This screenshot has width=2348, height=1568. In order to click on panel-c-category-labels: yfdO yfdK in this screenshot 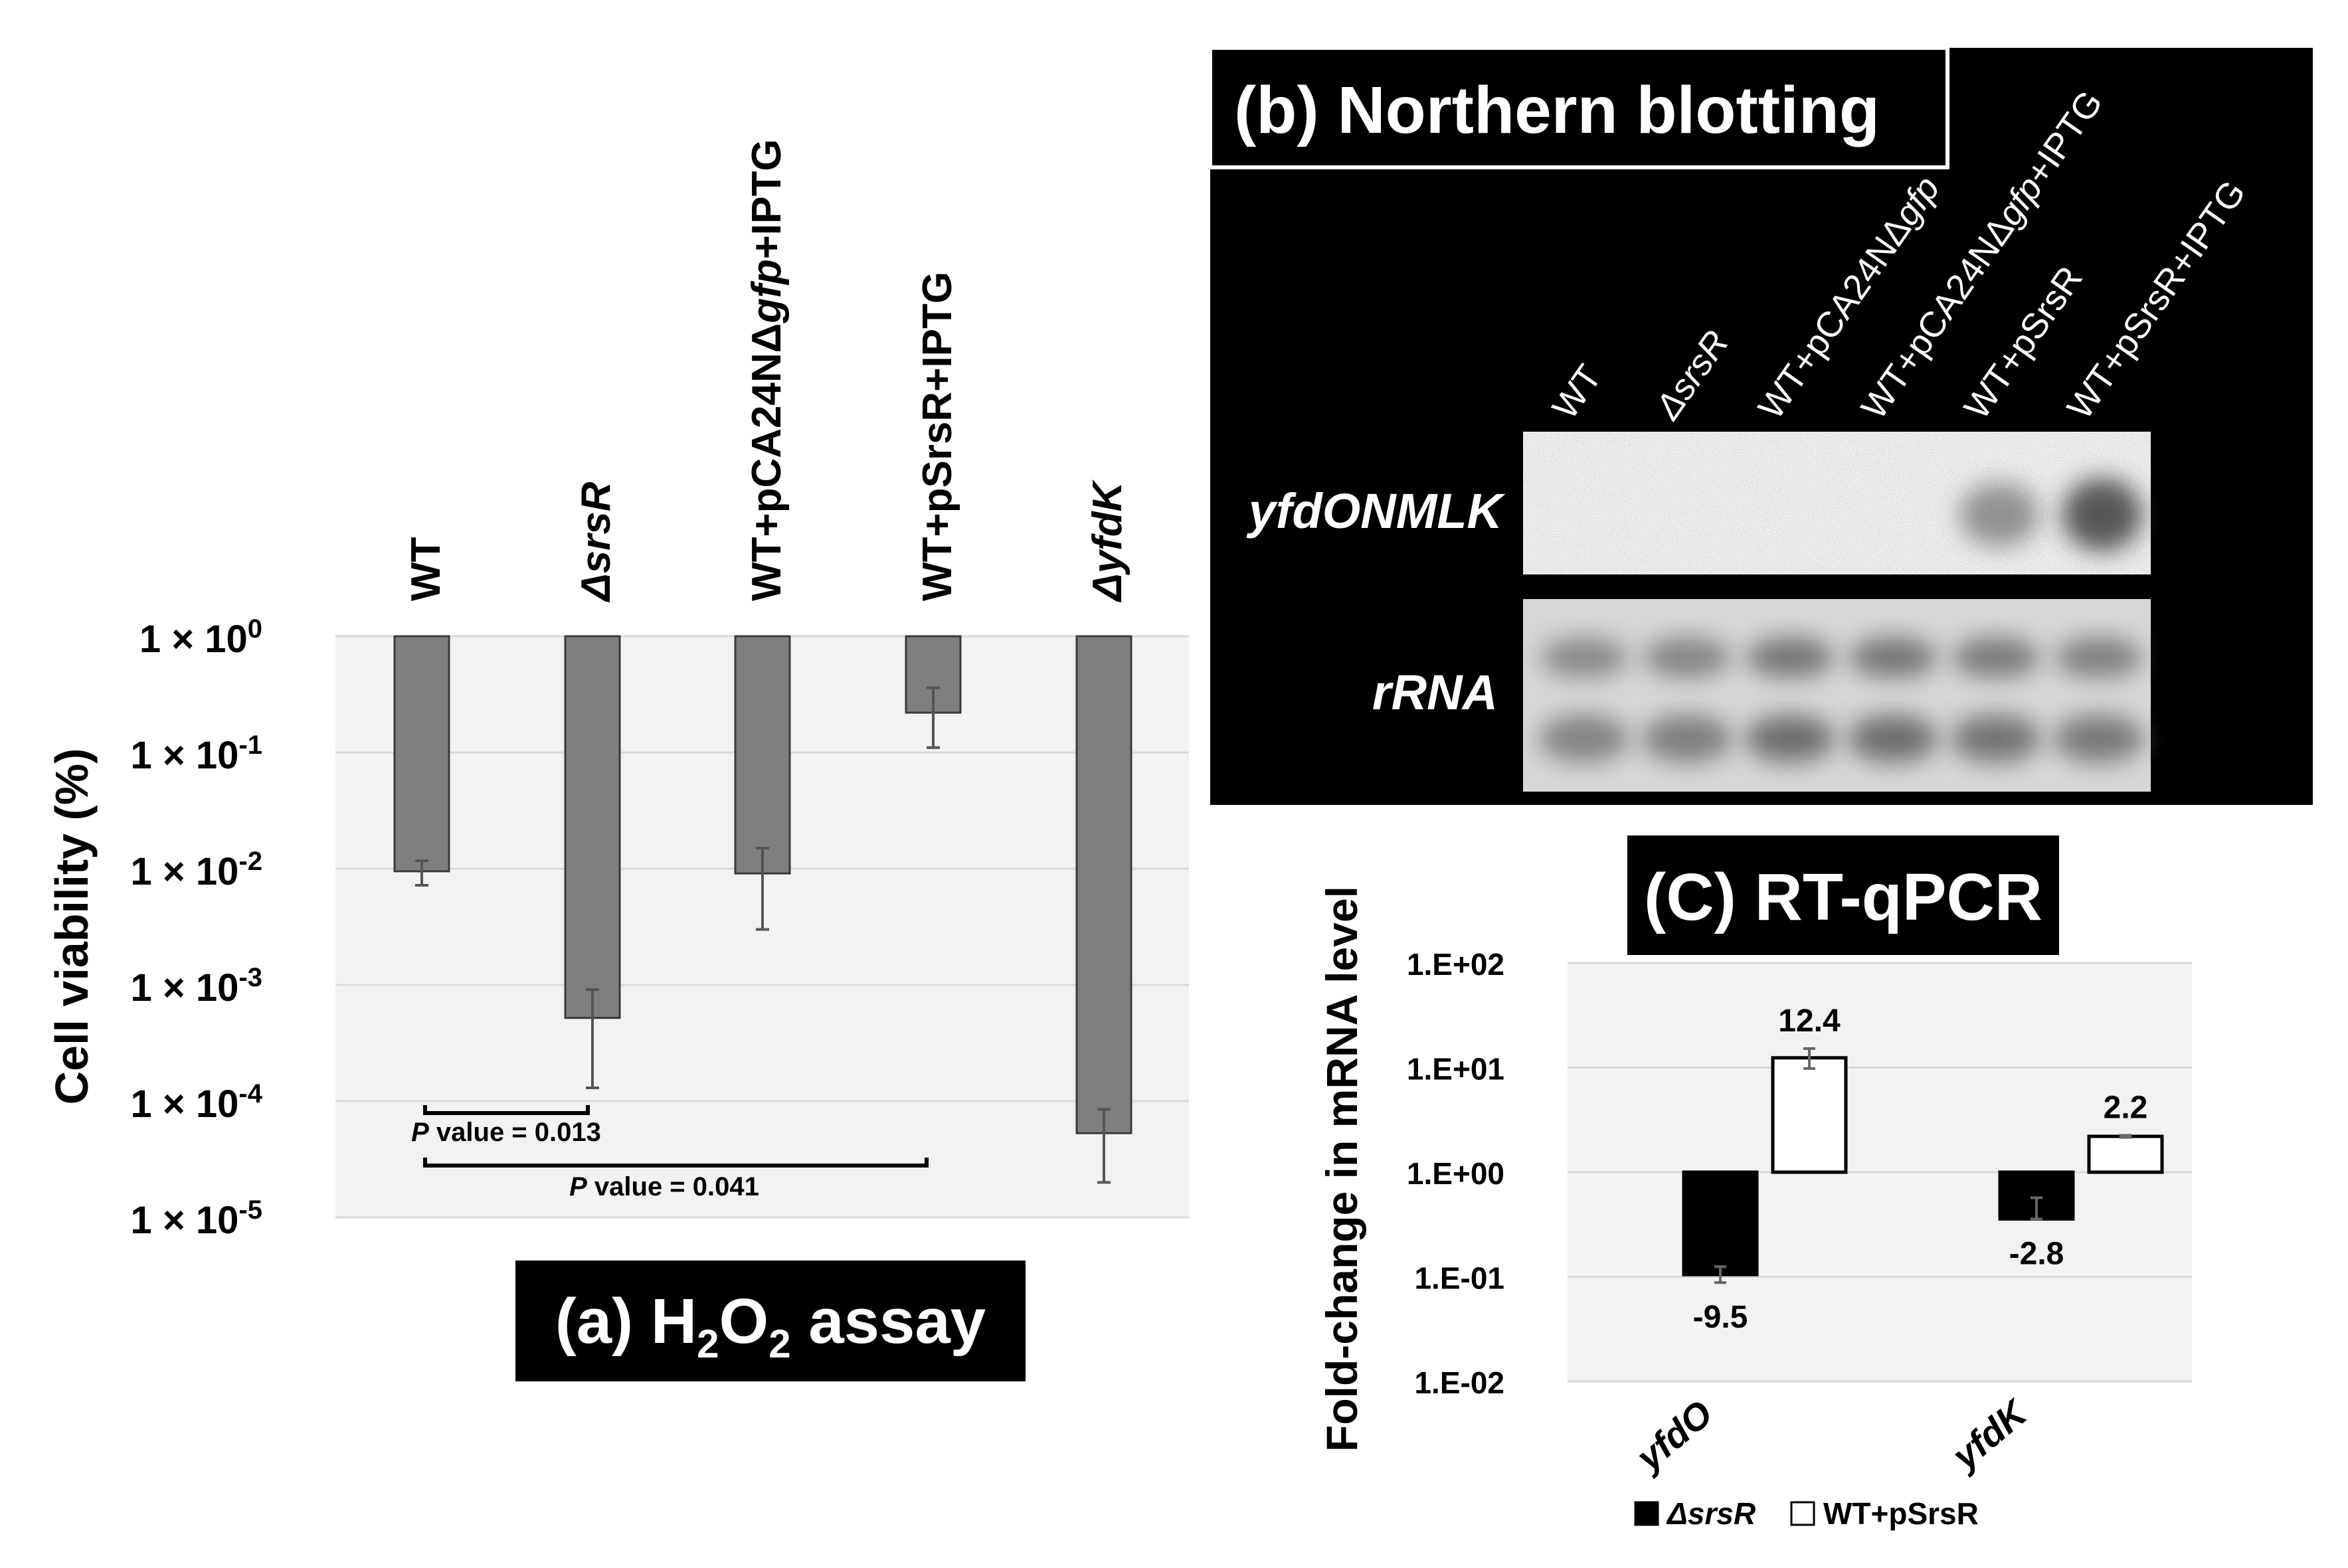, I will do `click(1831, 1435)`.